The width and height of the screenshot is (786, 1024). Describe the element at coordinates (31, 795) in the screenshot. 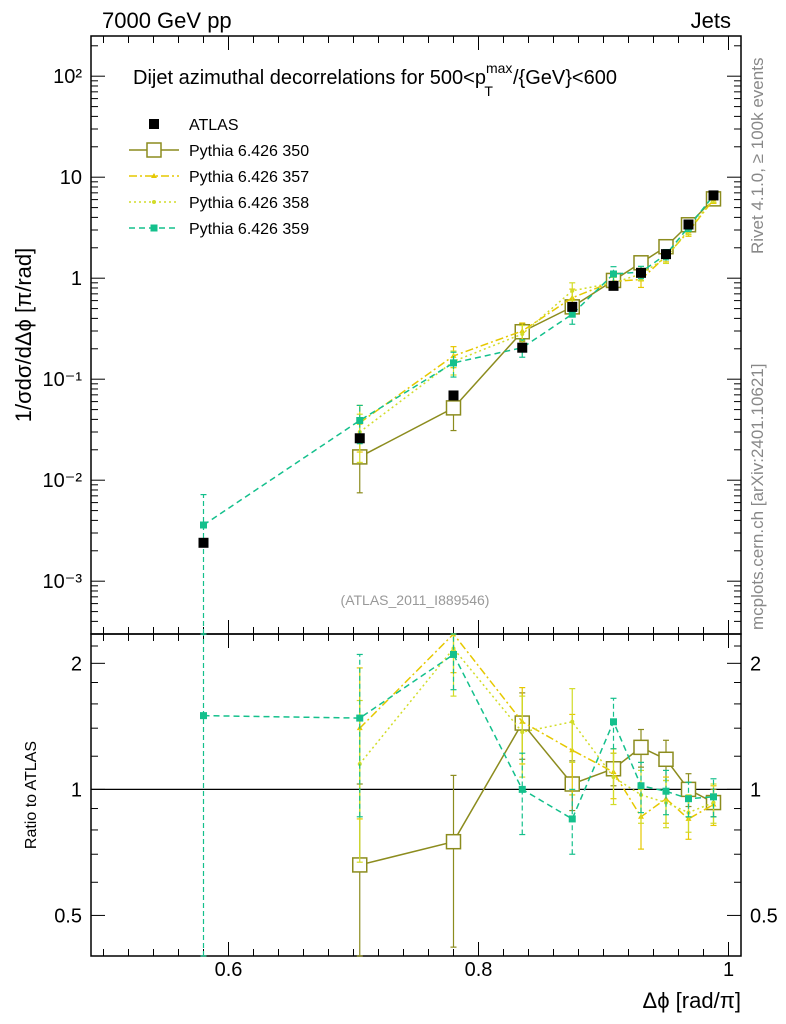

I see `ratio-y-axis-label: Ratio to ATLAS` at that location.